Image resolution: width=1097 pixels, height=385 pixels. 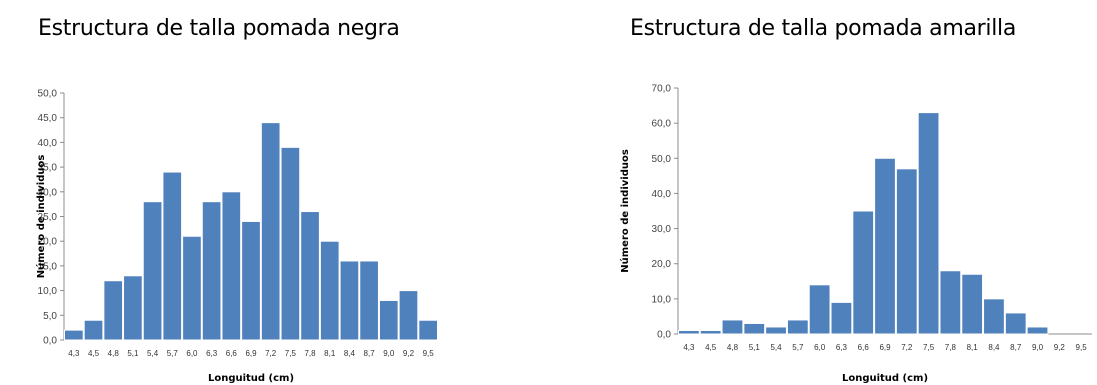 What do you see at coordinates (48, 118) in the screenshot?
I see `y-tick-label: 45,0` at bounding box center [48, 118].